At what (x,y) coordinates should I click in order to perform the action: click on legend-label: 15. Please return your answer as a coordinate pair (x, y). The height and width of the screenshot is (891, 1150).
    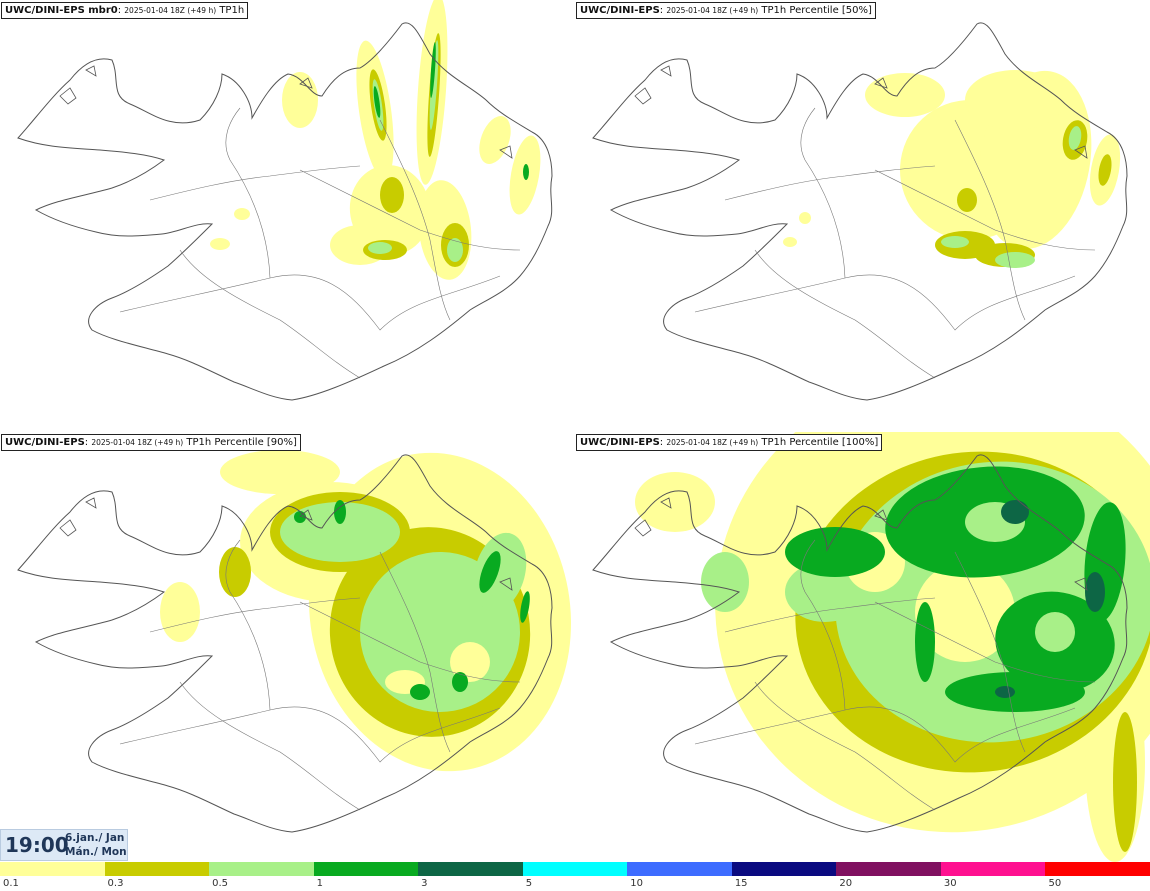
    Looking at the image, I should click on (741, 883).